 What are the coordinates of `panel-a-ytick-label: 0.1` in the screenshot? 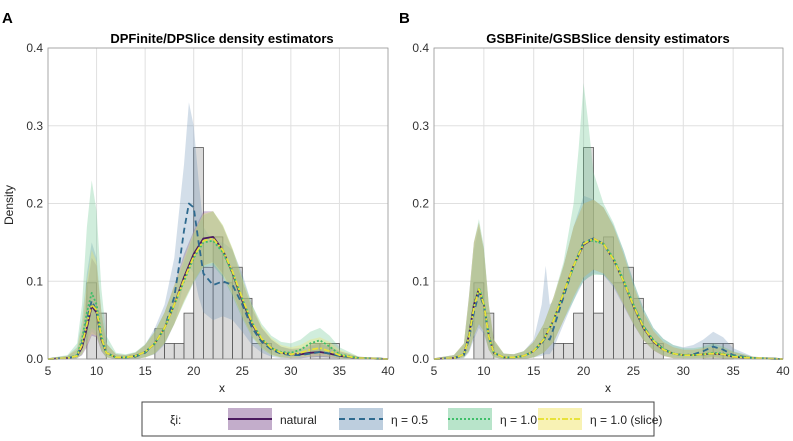 It's located at (34, 281).